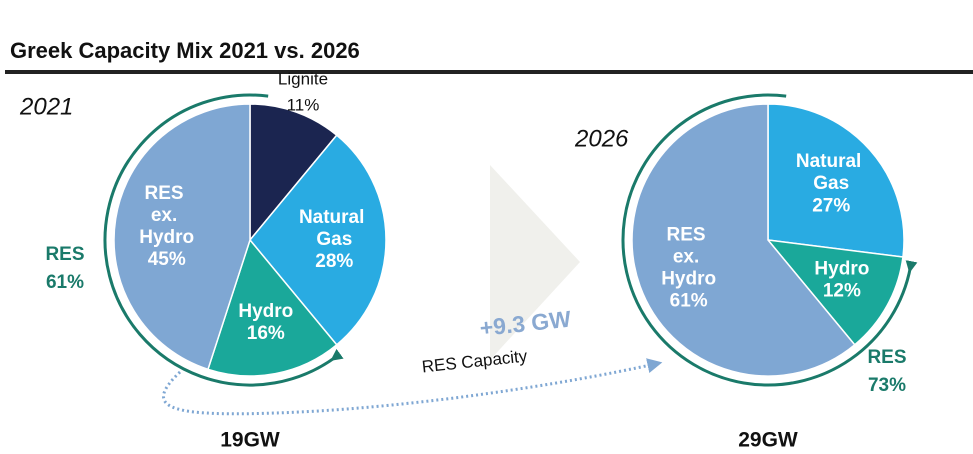  What do you see at coordinates (689, 301) in the screenshot?
I see `slice-value: 61%` at bounding box center [689, 301].